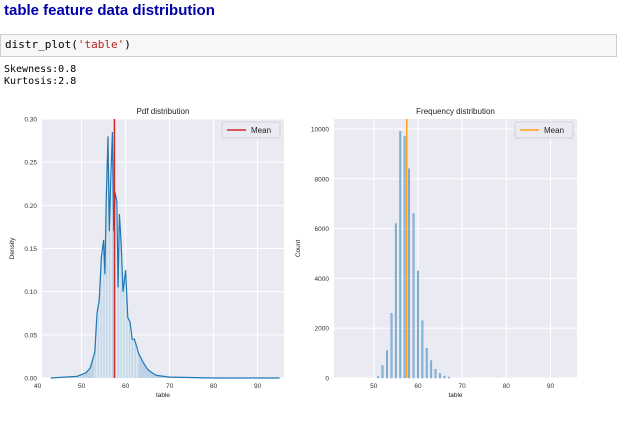 The width and height of the screenshot is (619, 430). Describe the element at coordinates (127, 44) in the screenshot. I see `code-close-paren: )` at that location.